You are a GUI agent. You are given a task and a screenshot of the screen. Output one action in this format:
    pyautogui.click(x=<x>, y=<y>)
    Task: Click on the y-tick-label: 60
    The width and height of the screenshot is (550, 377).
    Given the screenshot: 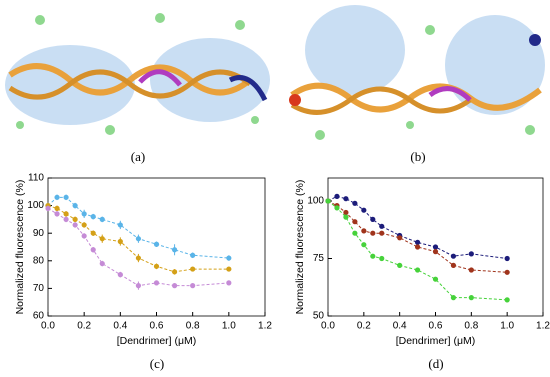 What is the action you would take?
    pyautogui.click(x=39, y=316)
    